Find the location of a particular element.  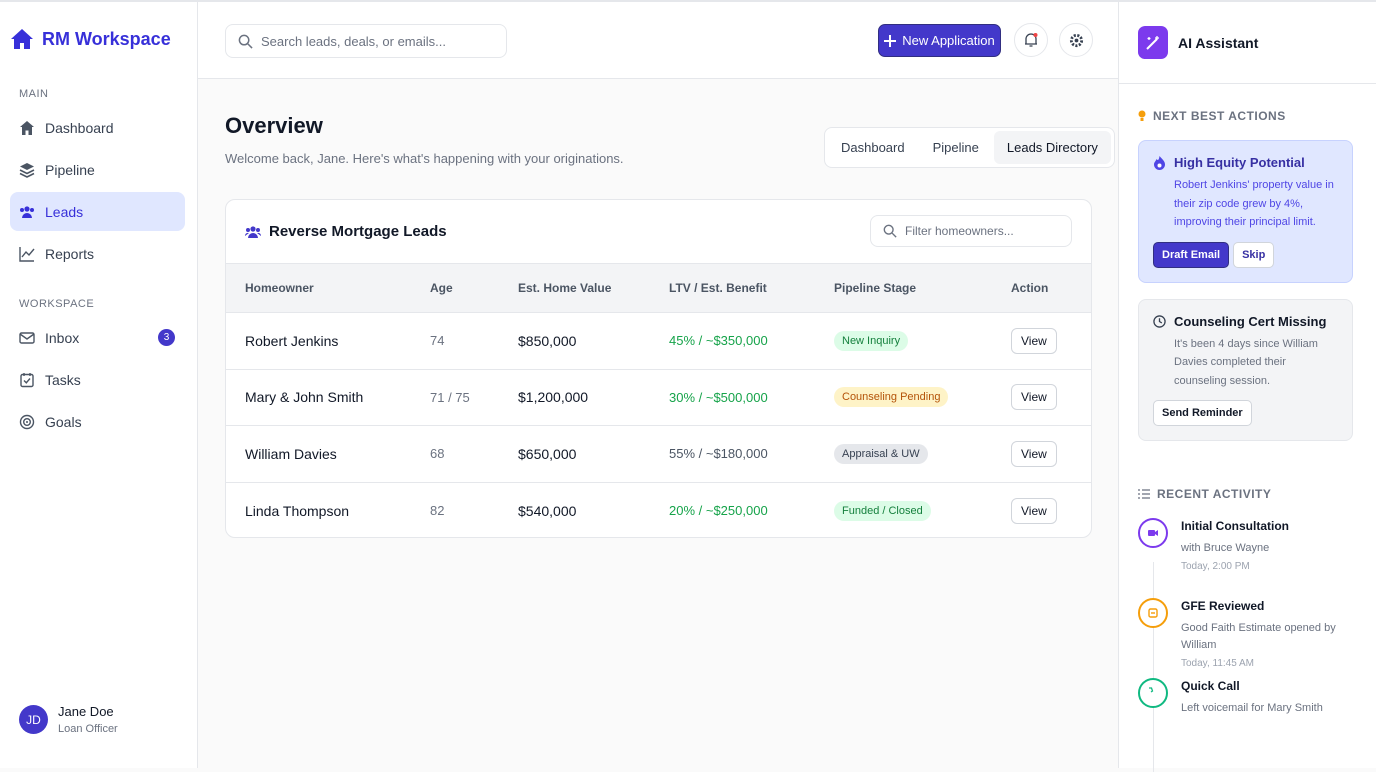

nav-item: Dashboard is located at coordinates (97, 127).